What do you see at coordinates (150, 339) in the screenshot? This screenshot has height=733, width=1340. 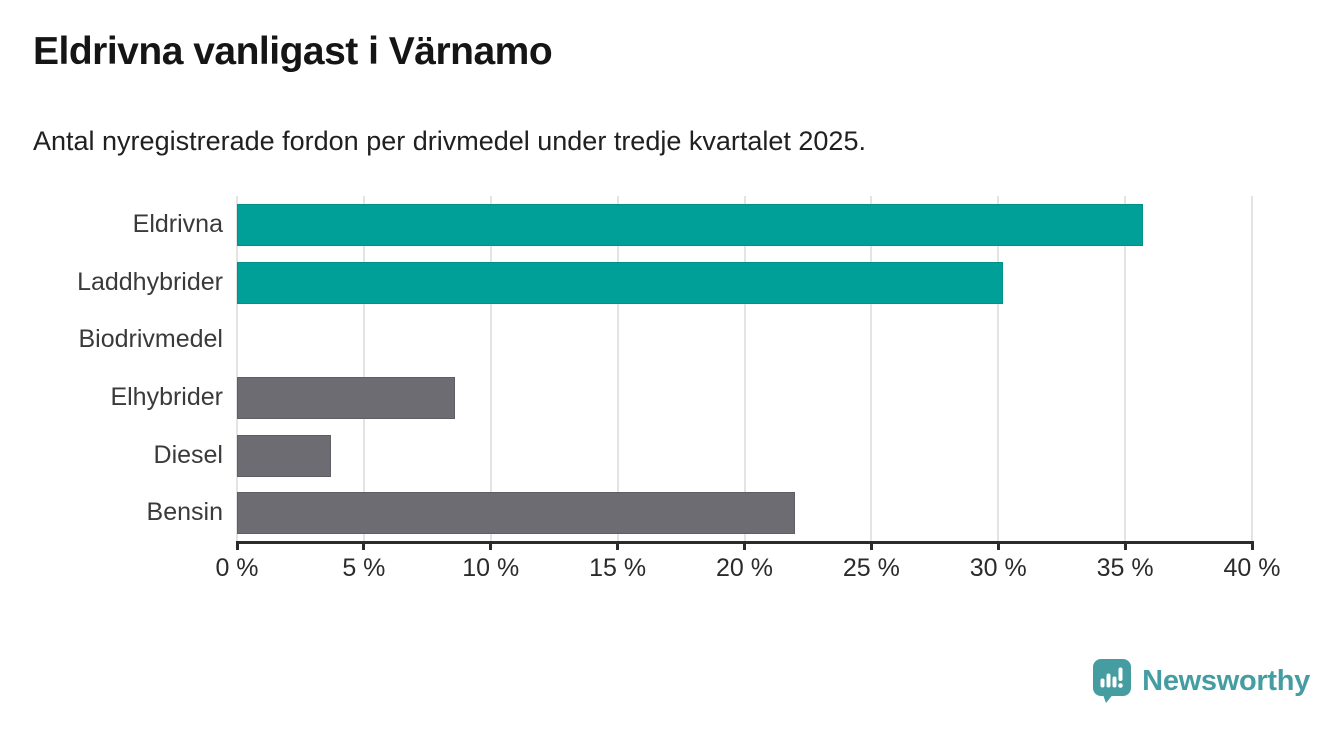 I see `category-label: Biodrivmedel` at bounding box center [150, 339].